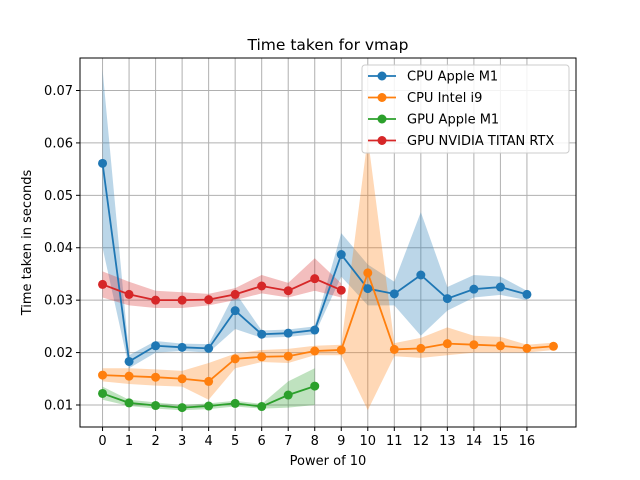  What do you see at coordinates (58, 248) in the screenshot?
I see `y-tick-label: 0.04` at bounding box center [58, 248].